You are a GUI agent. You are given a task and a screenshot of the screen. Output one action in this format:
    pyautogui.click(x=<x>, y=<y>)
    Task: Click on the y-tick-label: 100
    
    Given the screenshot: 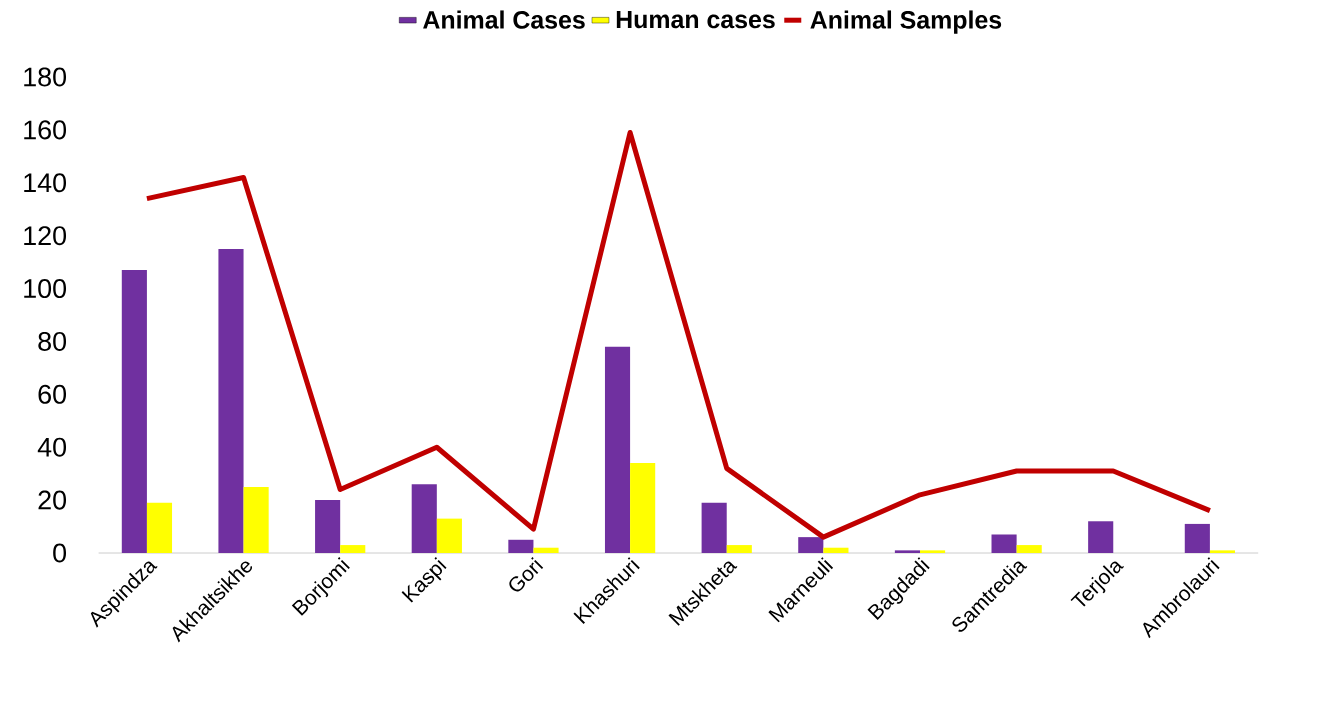 What is the action you would take?
    pyautogui.click(x=45, y=289)
    